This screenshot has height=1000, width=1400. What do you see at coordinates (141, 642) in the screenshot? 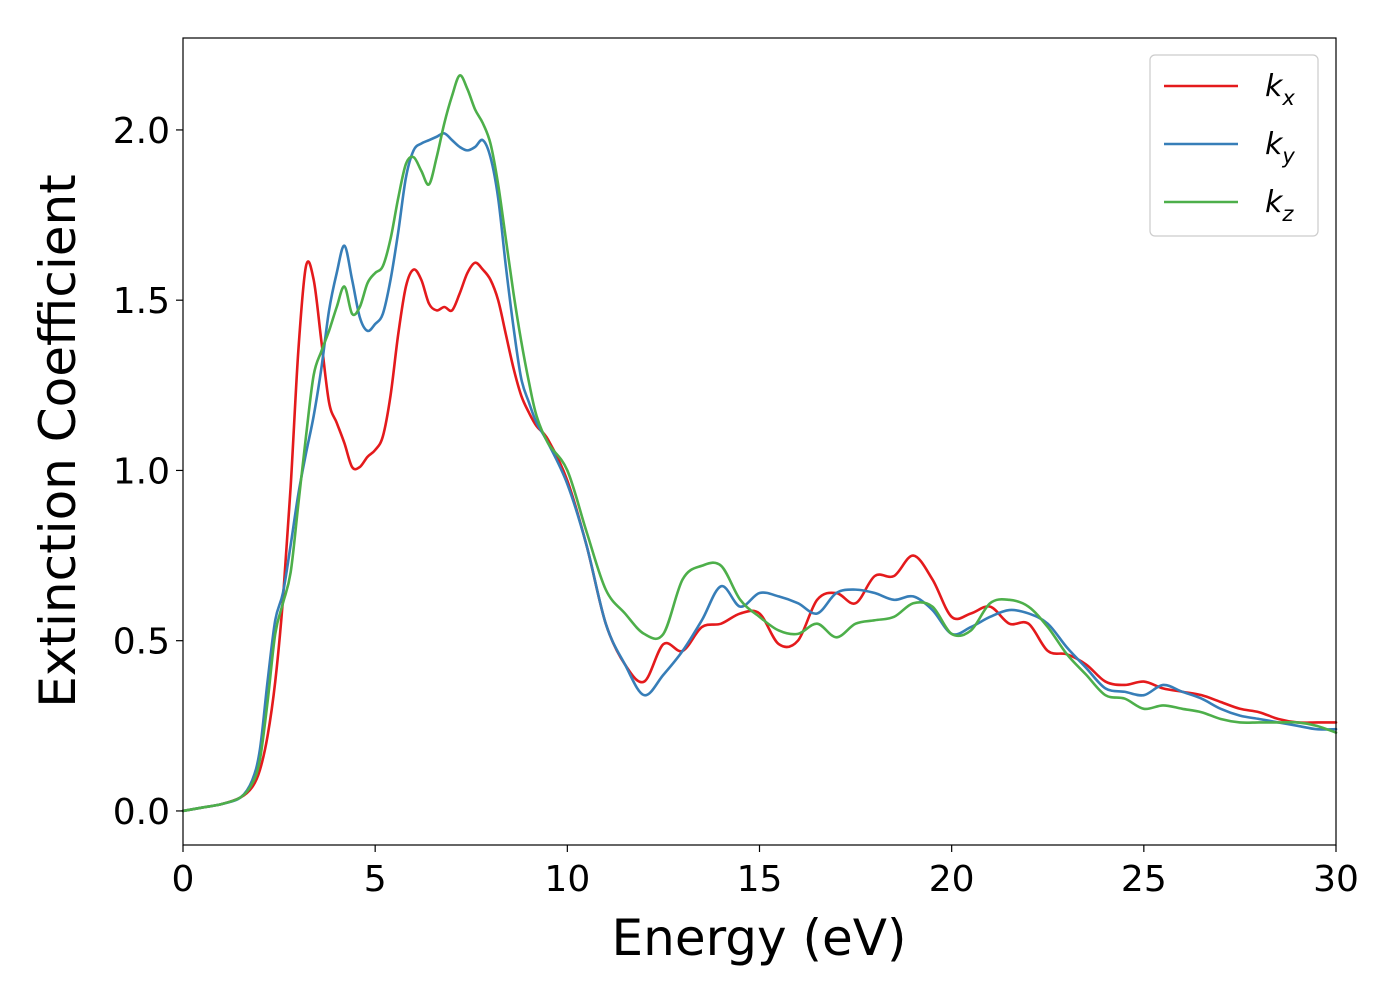
I see `y-tick-label: 0.5` at bounding box center [141, 642].